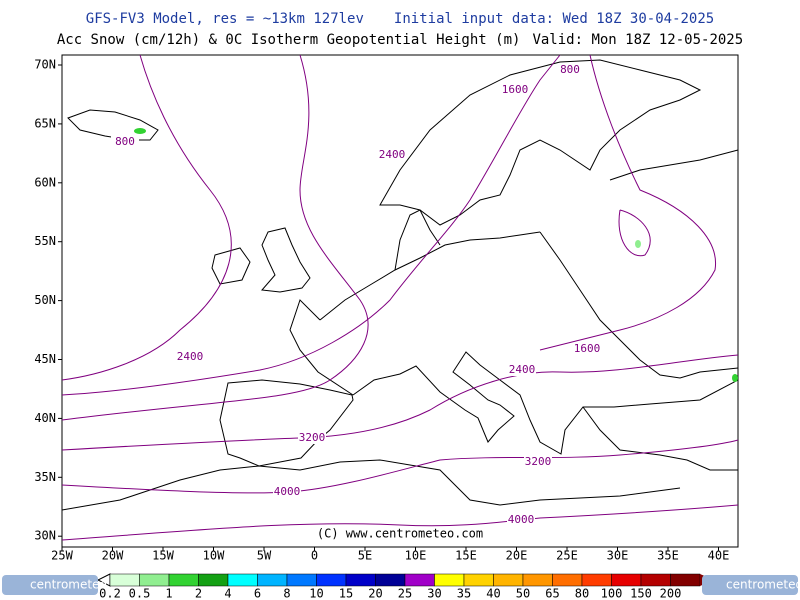 The width and height of the screenshot is (800, 600). I want to click on legend-label: 20, so click(375, 593).